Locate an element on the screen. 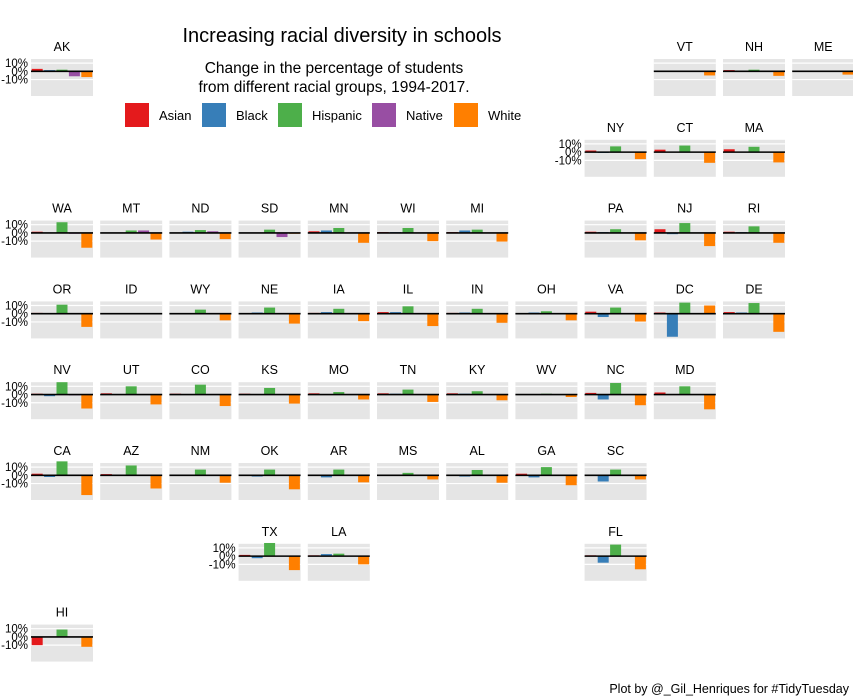 This screenshot has width=853, height=697. bar-sd-hispanic is located at coordinates (270, 231).